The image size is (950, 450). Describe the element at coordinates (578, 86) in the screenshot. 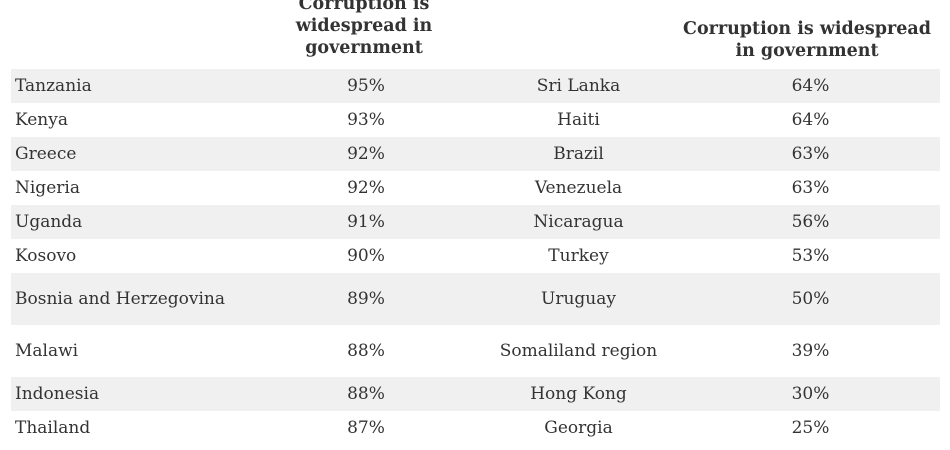

I see `country-right-cell: Sri Lanka` at that location.